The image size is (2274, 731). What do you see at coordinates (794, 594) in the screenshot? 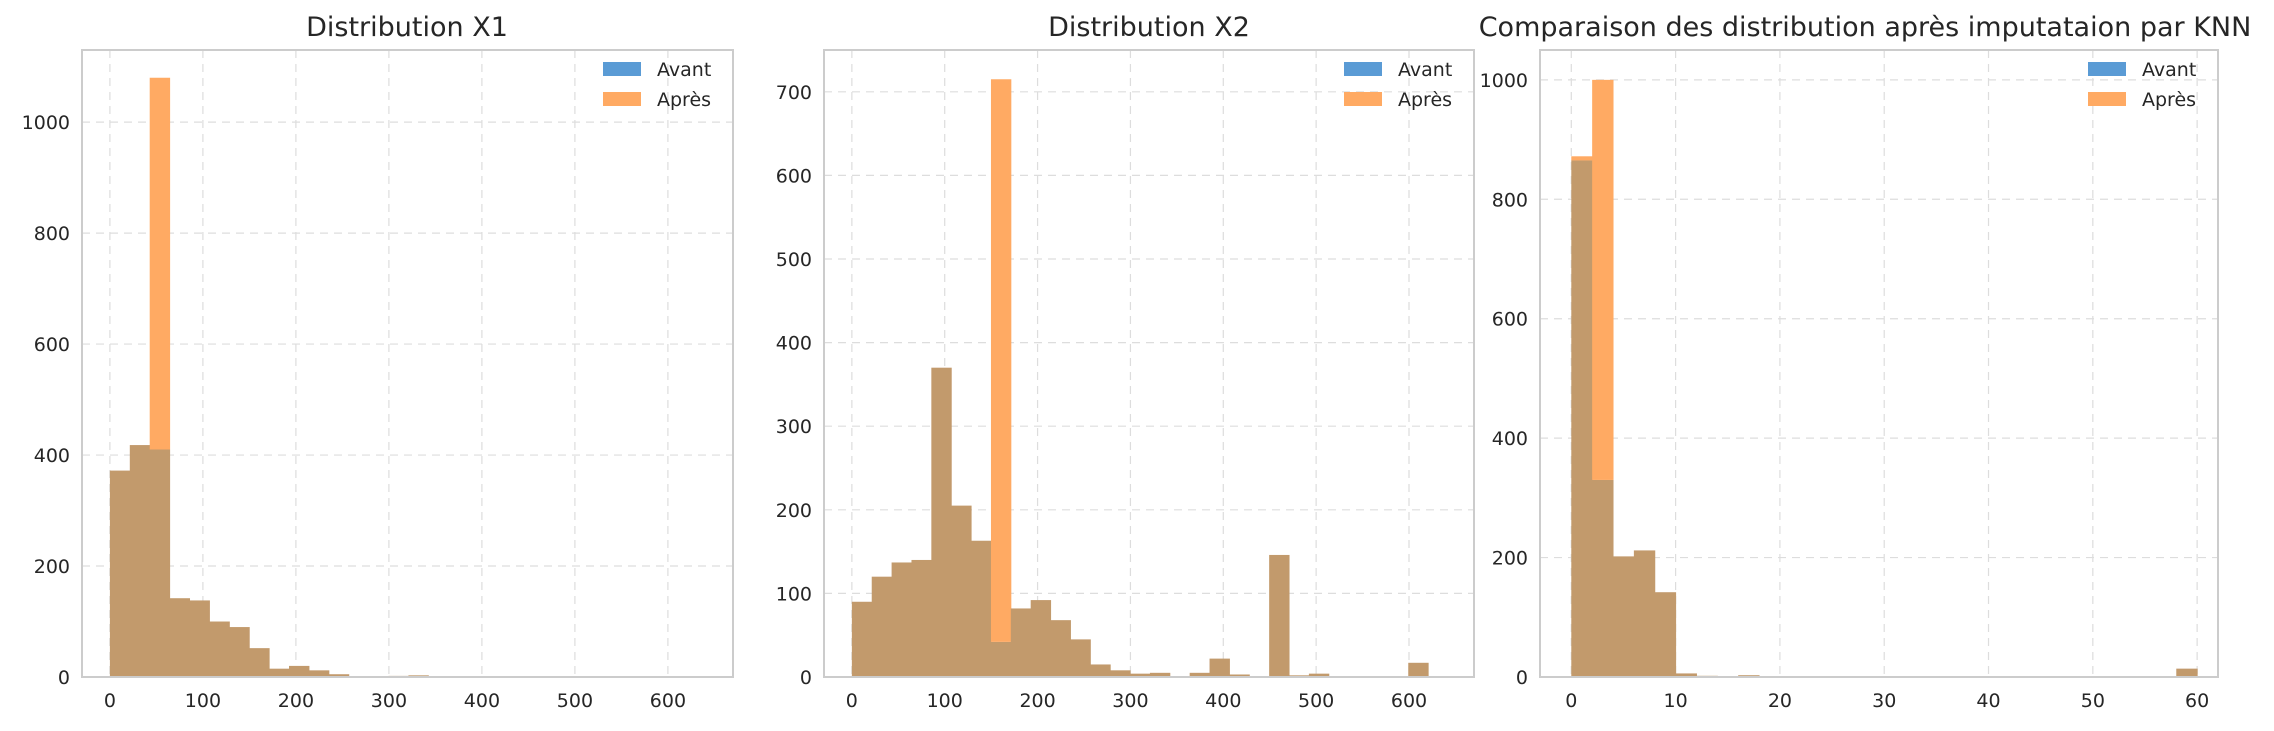
I see `y-tick-label: 100` at bounding box center [794, 594].